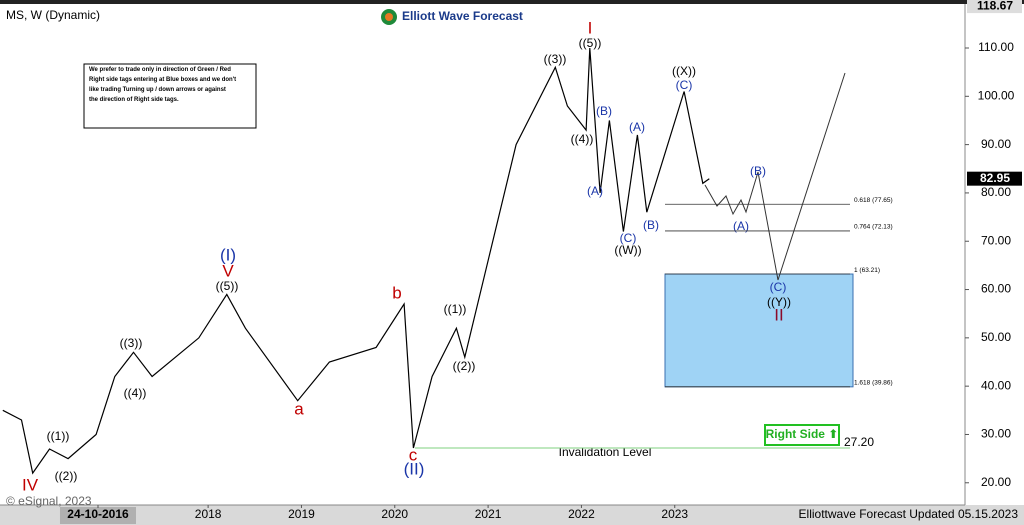 Image resolution: width=1024 pixels, height=525 pixels. What do you see at coordinates (996, 385) in the screenshot?
I see `y-tick-label: 40.00` at bounding box center [996, 385].